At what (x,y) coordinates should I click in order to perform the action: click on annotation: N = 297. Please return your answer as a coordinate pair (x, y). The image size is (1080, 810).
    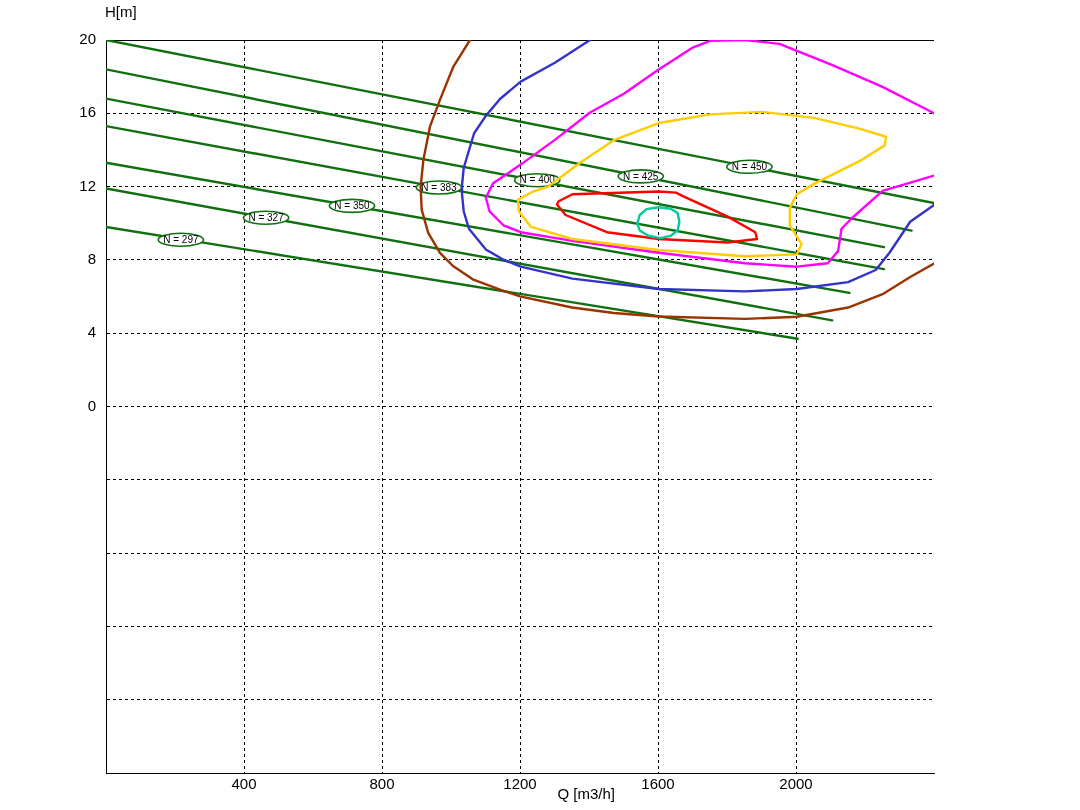
    Looking at the image, I should click on (181, 239).